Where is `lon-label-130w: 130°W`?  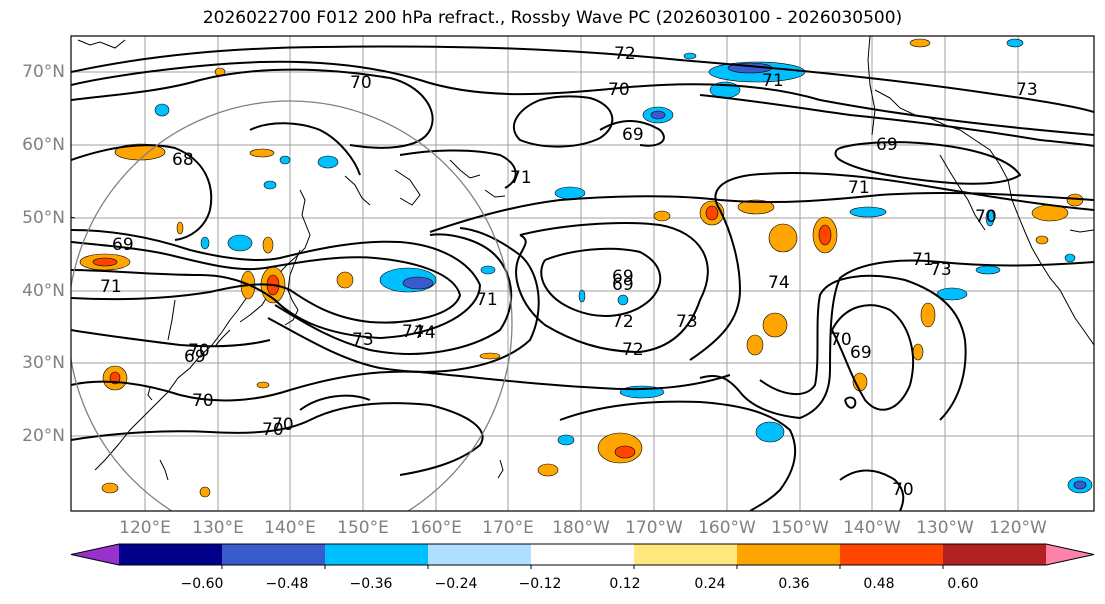 lon-label-130w: 130°W is located at coordinates (945, 528).